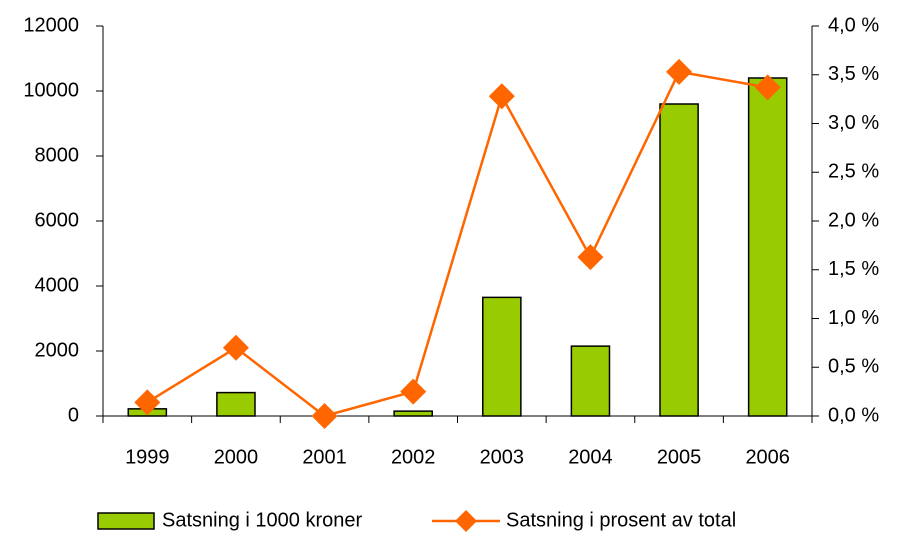 The height and width of the screenshot is (538, 902). What do you see at coordinates (502, 457) in the screenshot?
I see `x-tick-label: 2003` at bounding box center [502, 457].